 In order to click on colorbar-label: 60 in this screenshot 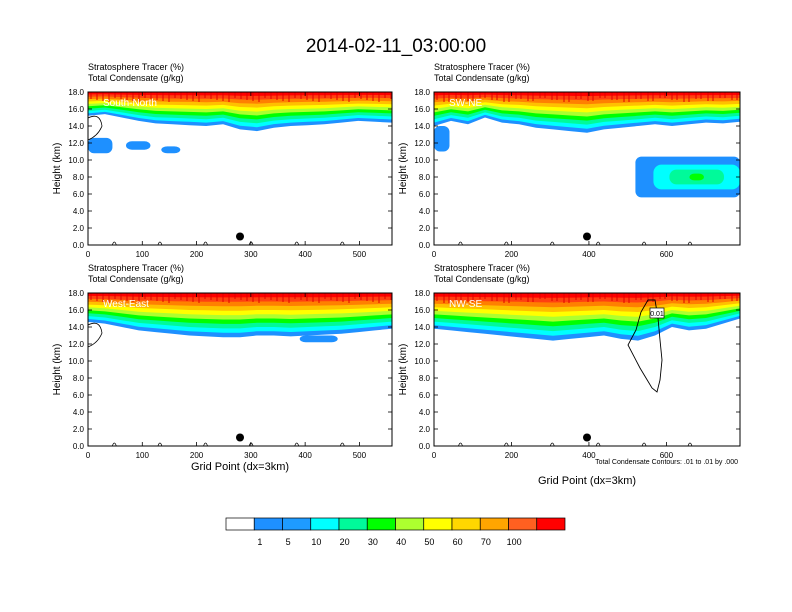, I will do `click(458, 542)`.